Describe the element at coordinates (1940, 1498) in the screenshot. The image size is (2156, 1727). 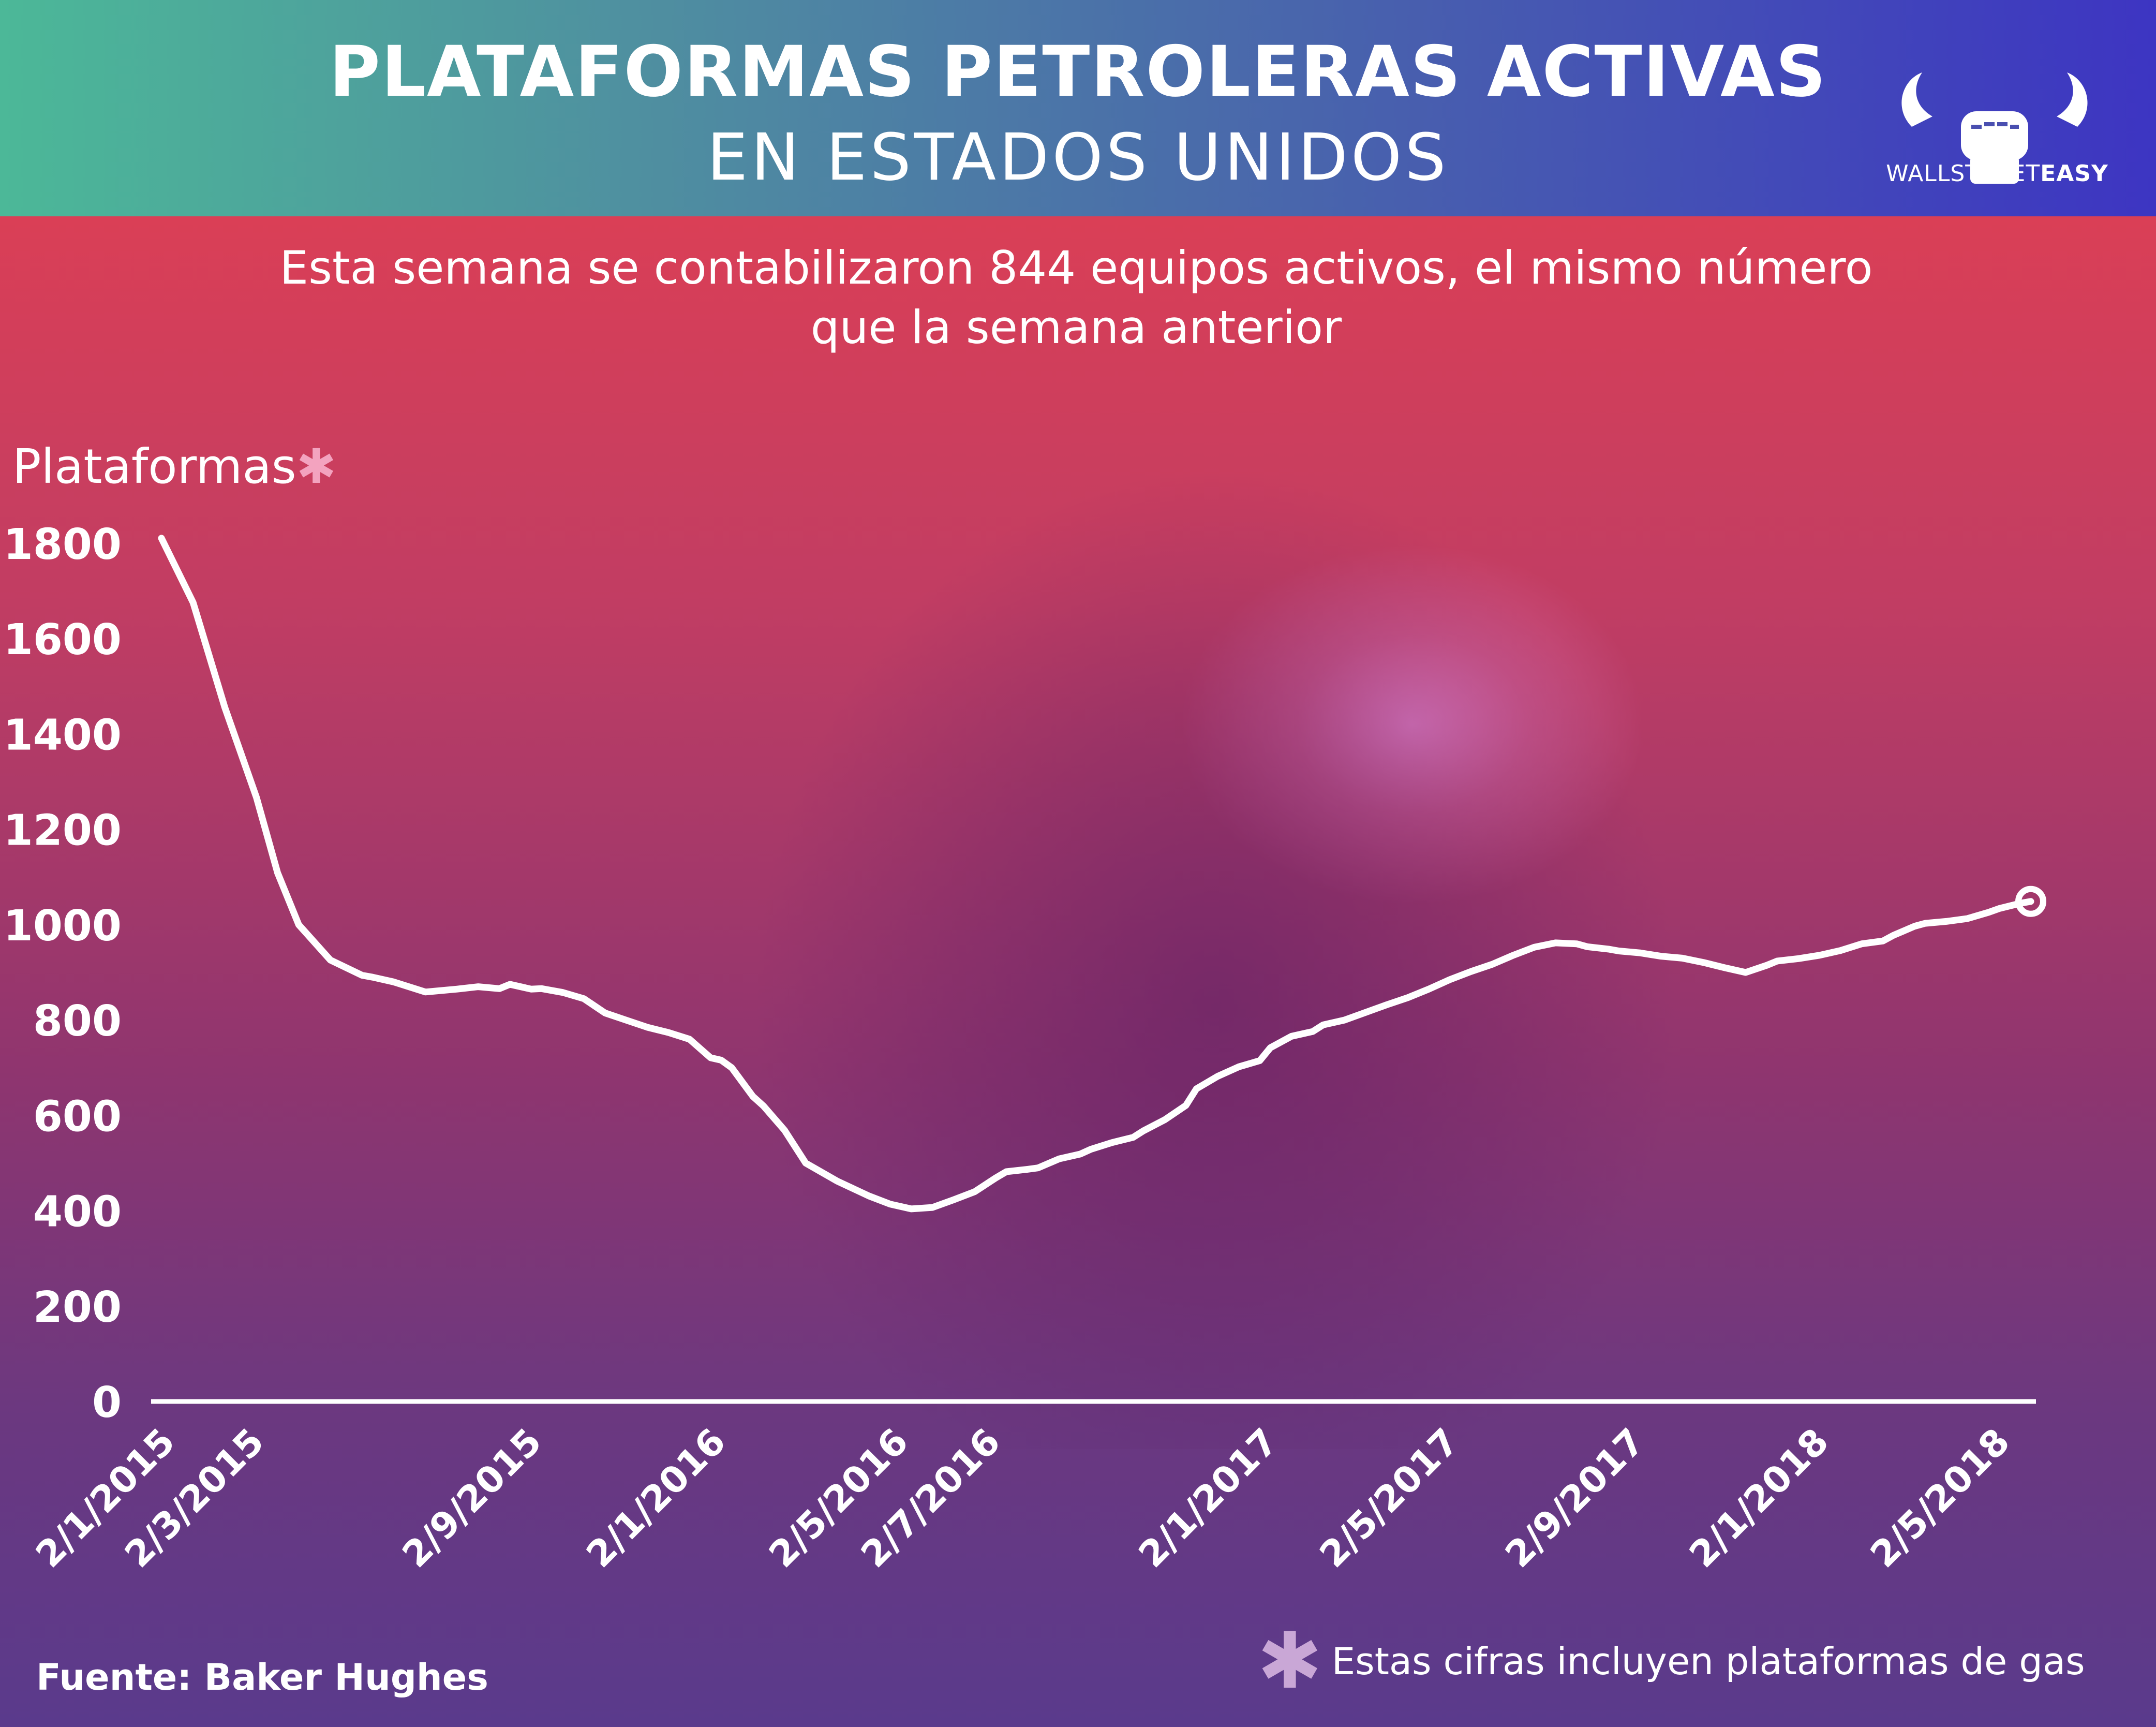
I see `x-tick-label: 2/5/2018` at that location.